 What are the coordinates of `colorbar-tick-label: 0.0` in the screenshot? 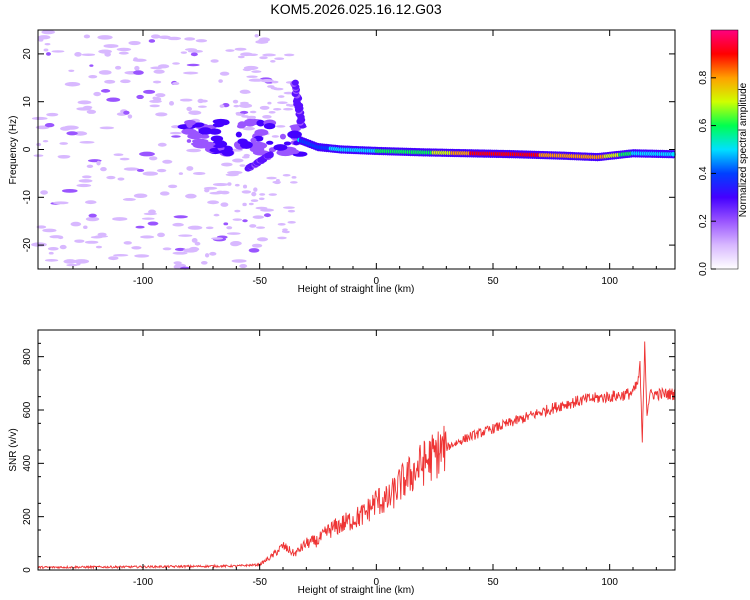 It's located at (703, 269).